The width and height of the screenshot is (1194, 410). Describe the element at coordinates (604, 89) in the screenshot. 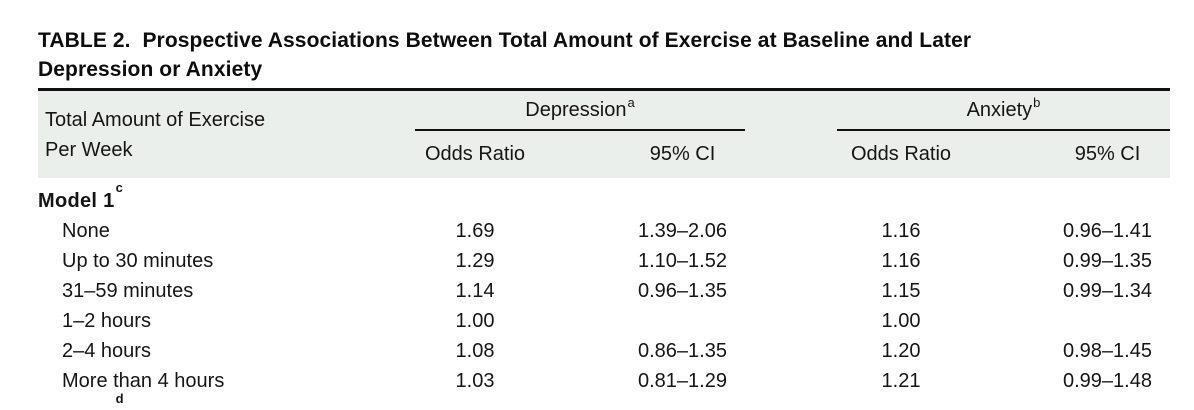

I see `table-top-rule` at that location.